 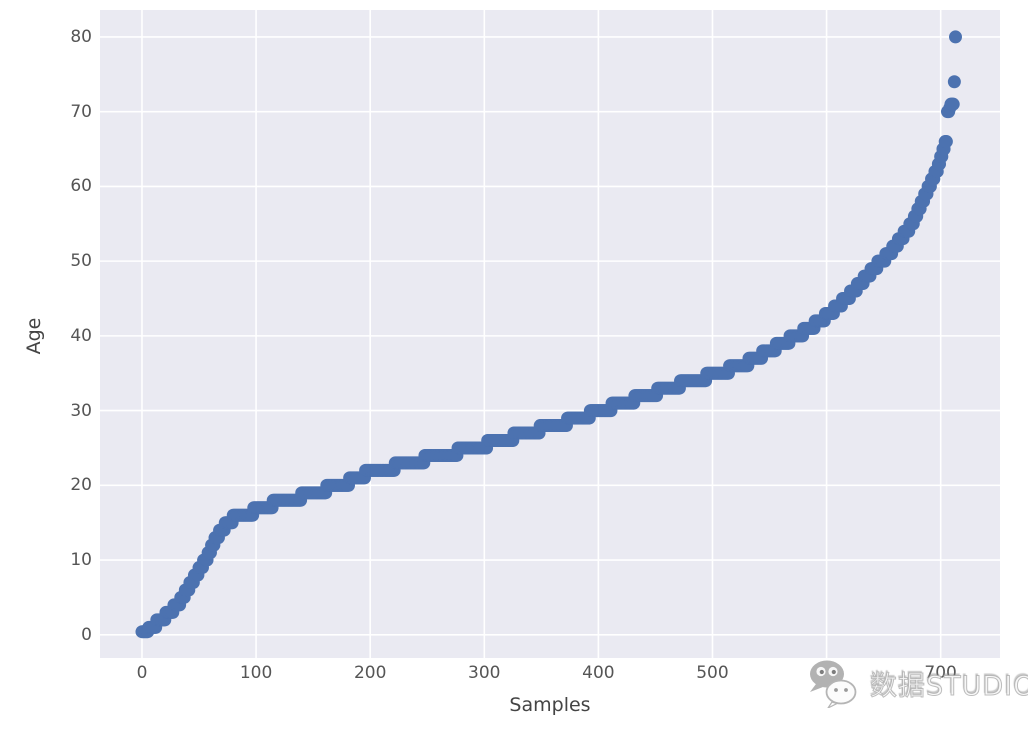 I want to click on y-tick-label: 80, so click(x=81, y=36).